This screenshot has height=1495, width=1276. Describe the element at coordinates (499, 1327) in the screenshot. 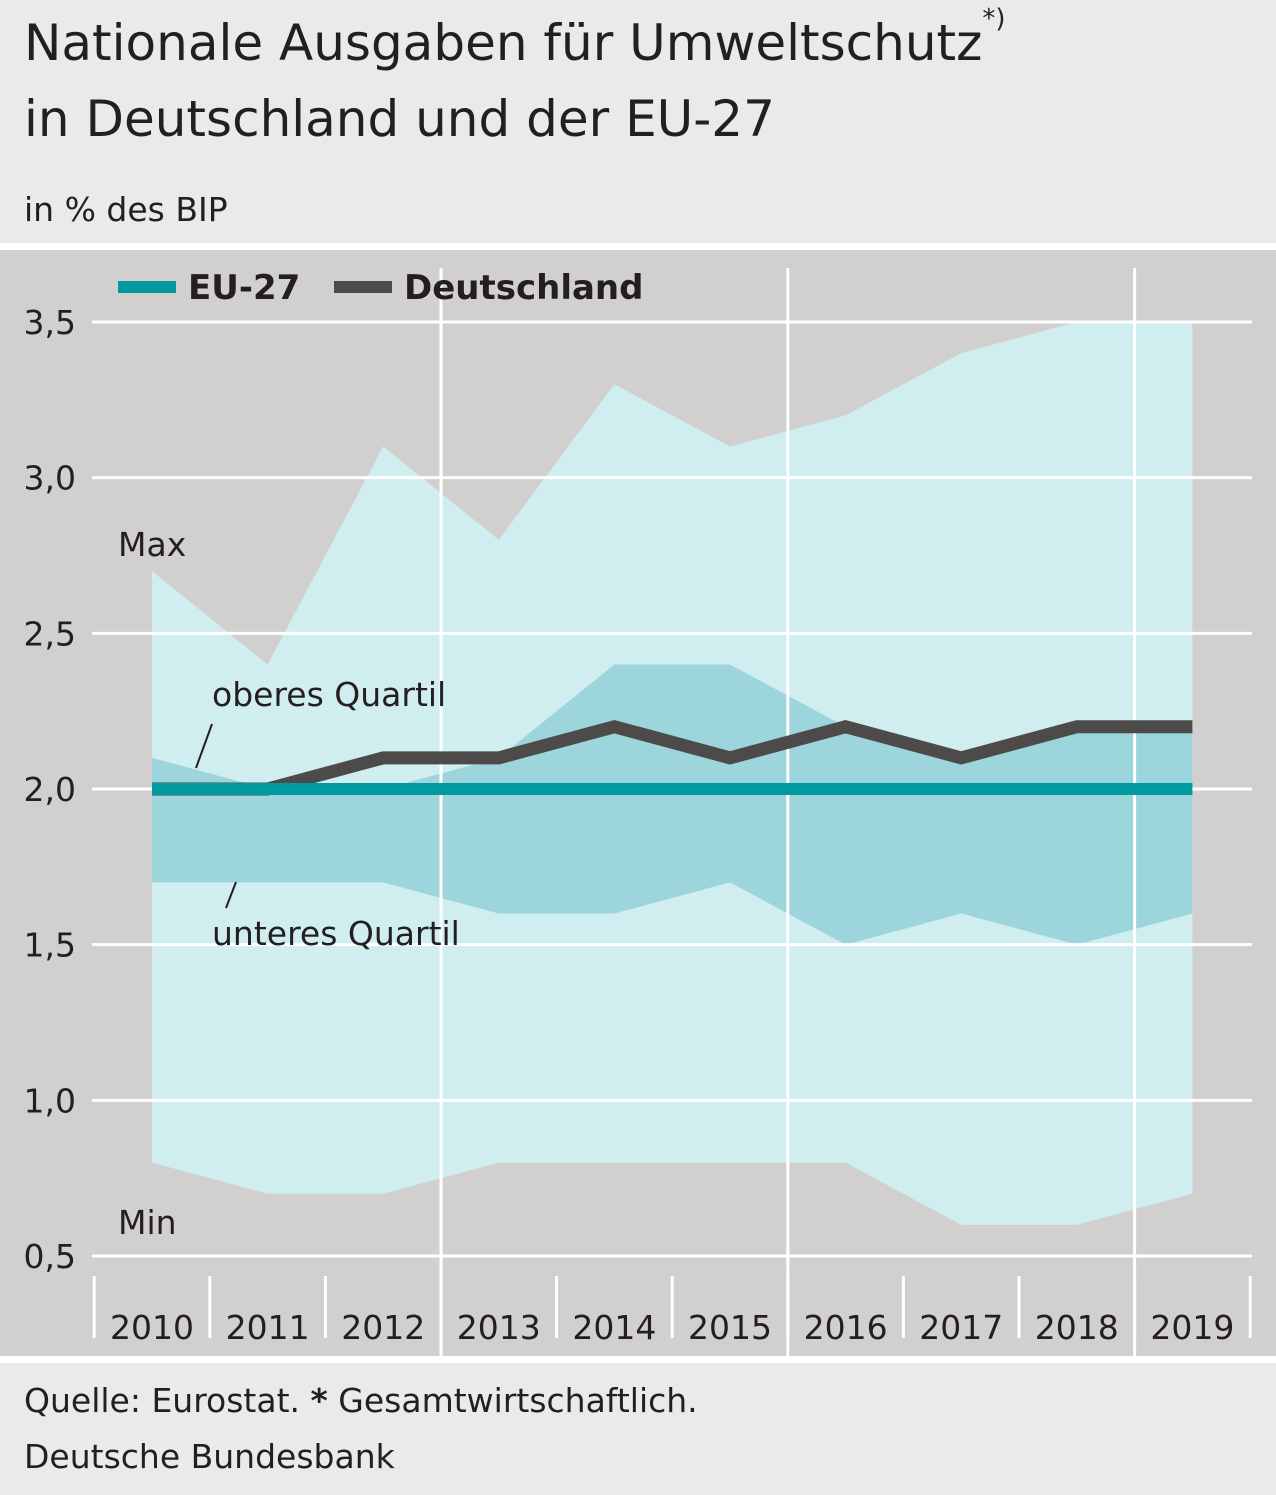

I see `x-tick-label: 2013` at that location.